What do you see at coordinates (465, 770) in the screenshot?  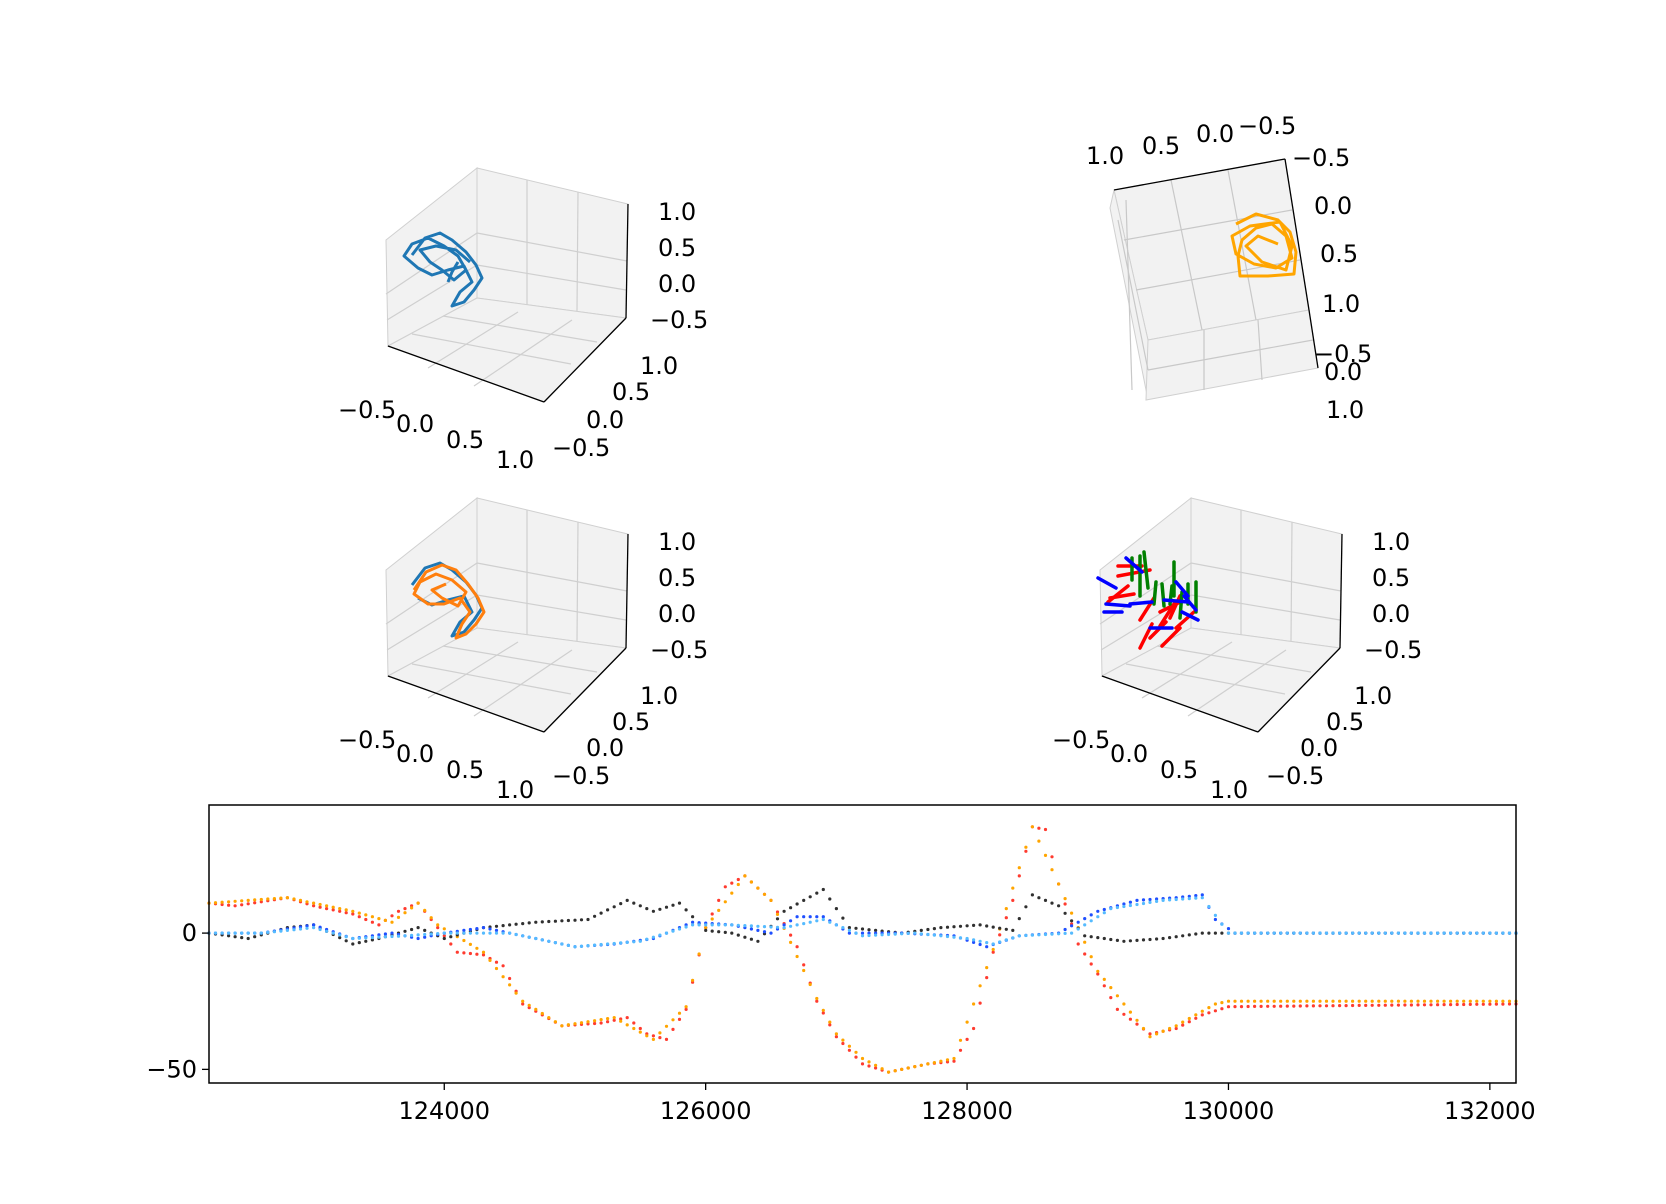 I see `x-tick: 0.5` at bounding box center [465, 770].